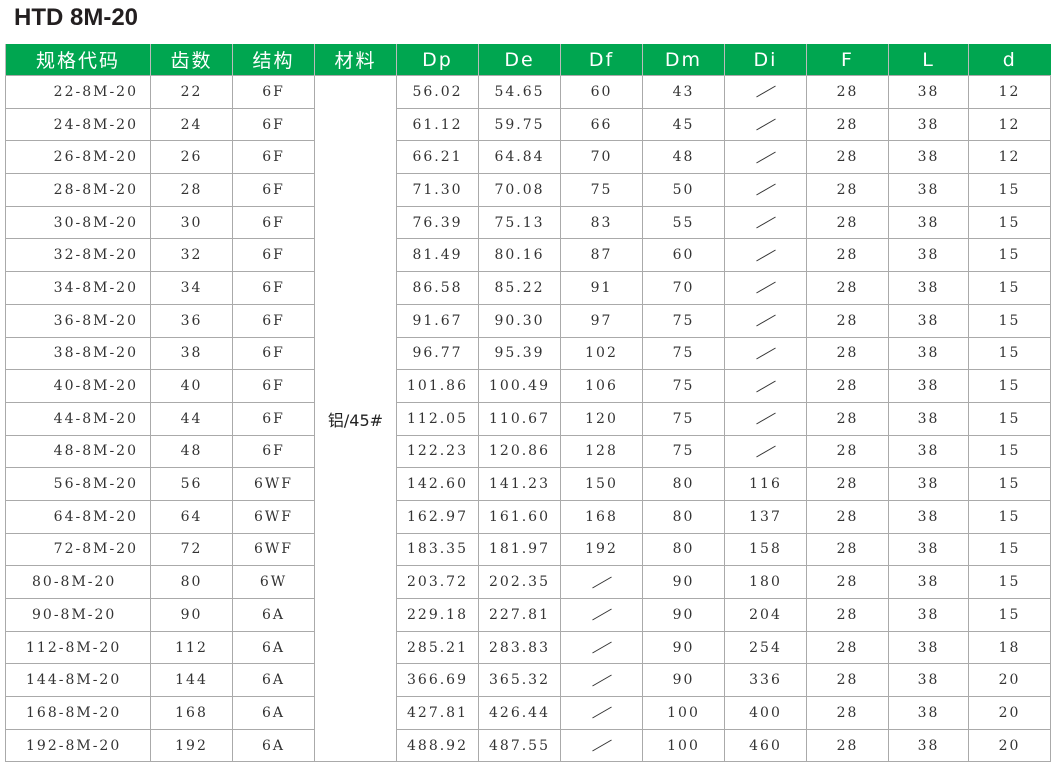  What do you see at coordinates (928, 60) in the screenshot?
I see `column-header: L` at bounding box center [928, 60].